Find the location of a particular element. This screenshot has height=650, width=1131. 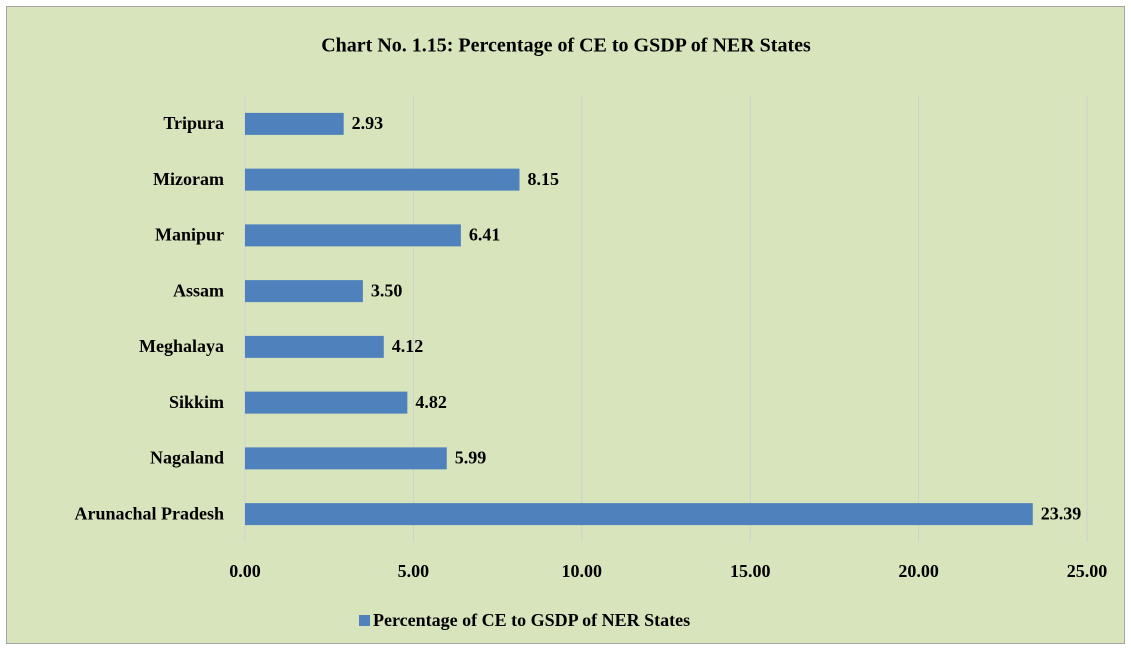

x-tick-label: 5.00 is located at coordinates (414, 571).